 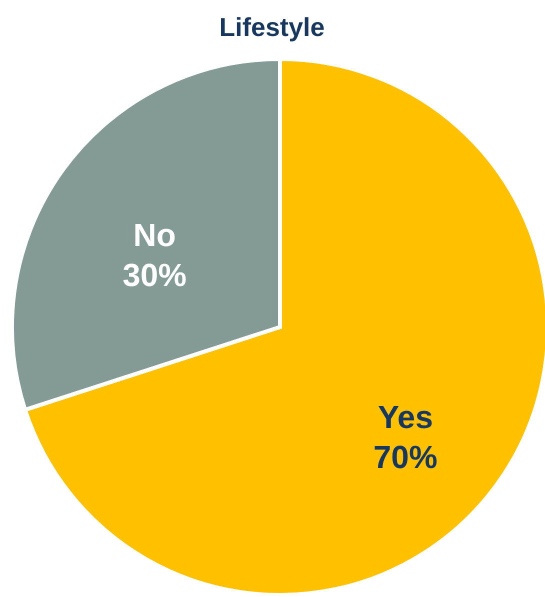 What do you see at coordinates (405, 417) in the screenshot?
I see `slice-label: Yes` at bounding box center [405, 417].